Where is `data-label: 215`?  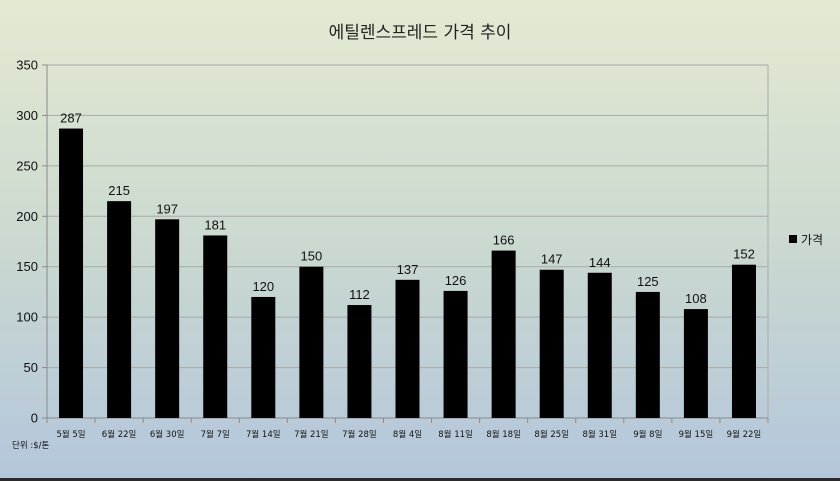
data-label: 215 is located at coordinates (119, 190).